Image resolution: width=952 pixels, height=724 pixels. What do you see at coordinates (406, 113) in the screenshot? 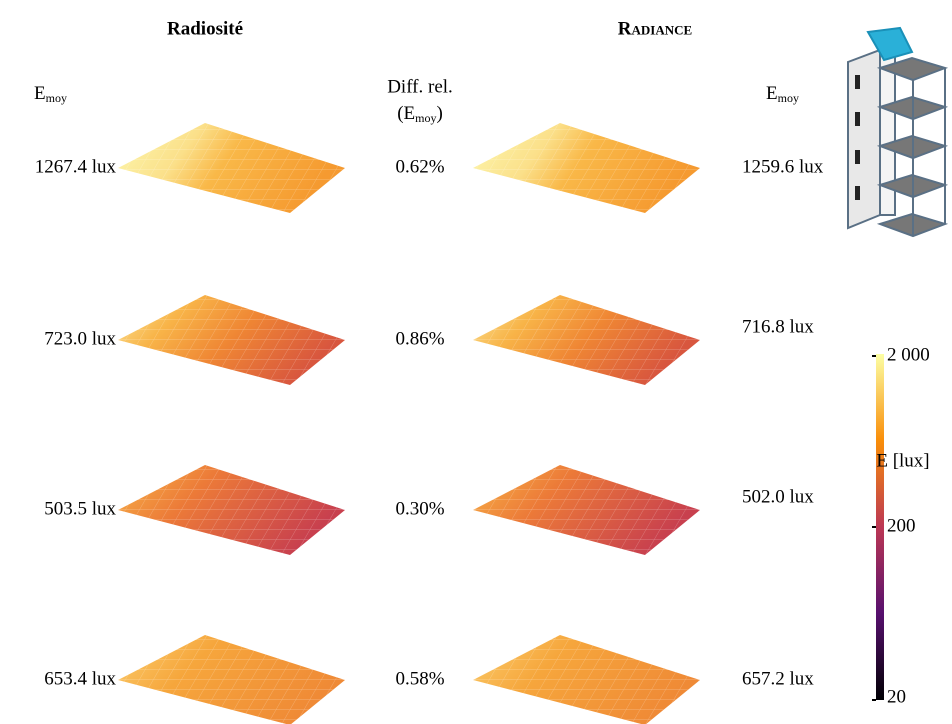
I see `paren: (E` at bounding box center [406, 113].